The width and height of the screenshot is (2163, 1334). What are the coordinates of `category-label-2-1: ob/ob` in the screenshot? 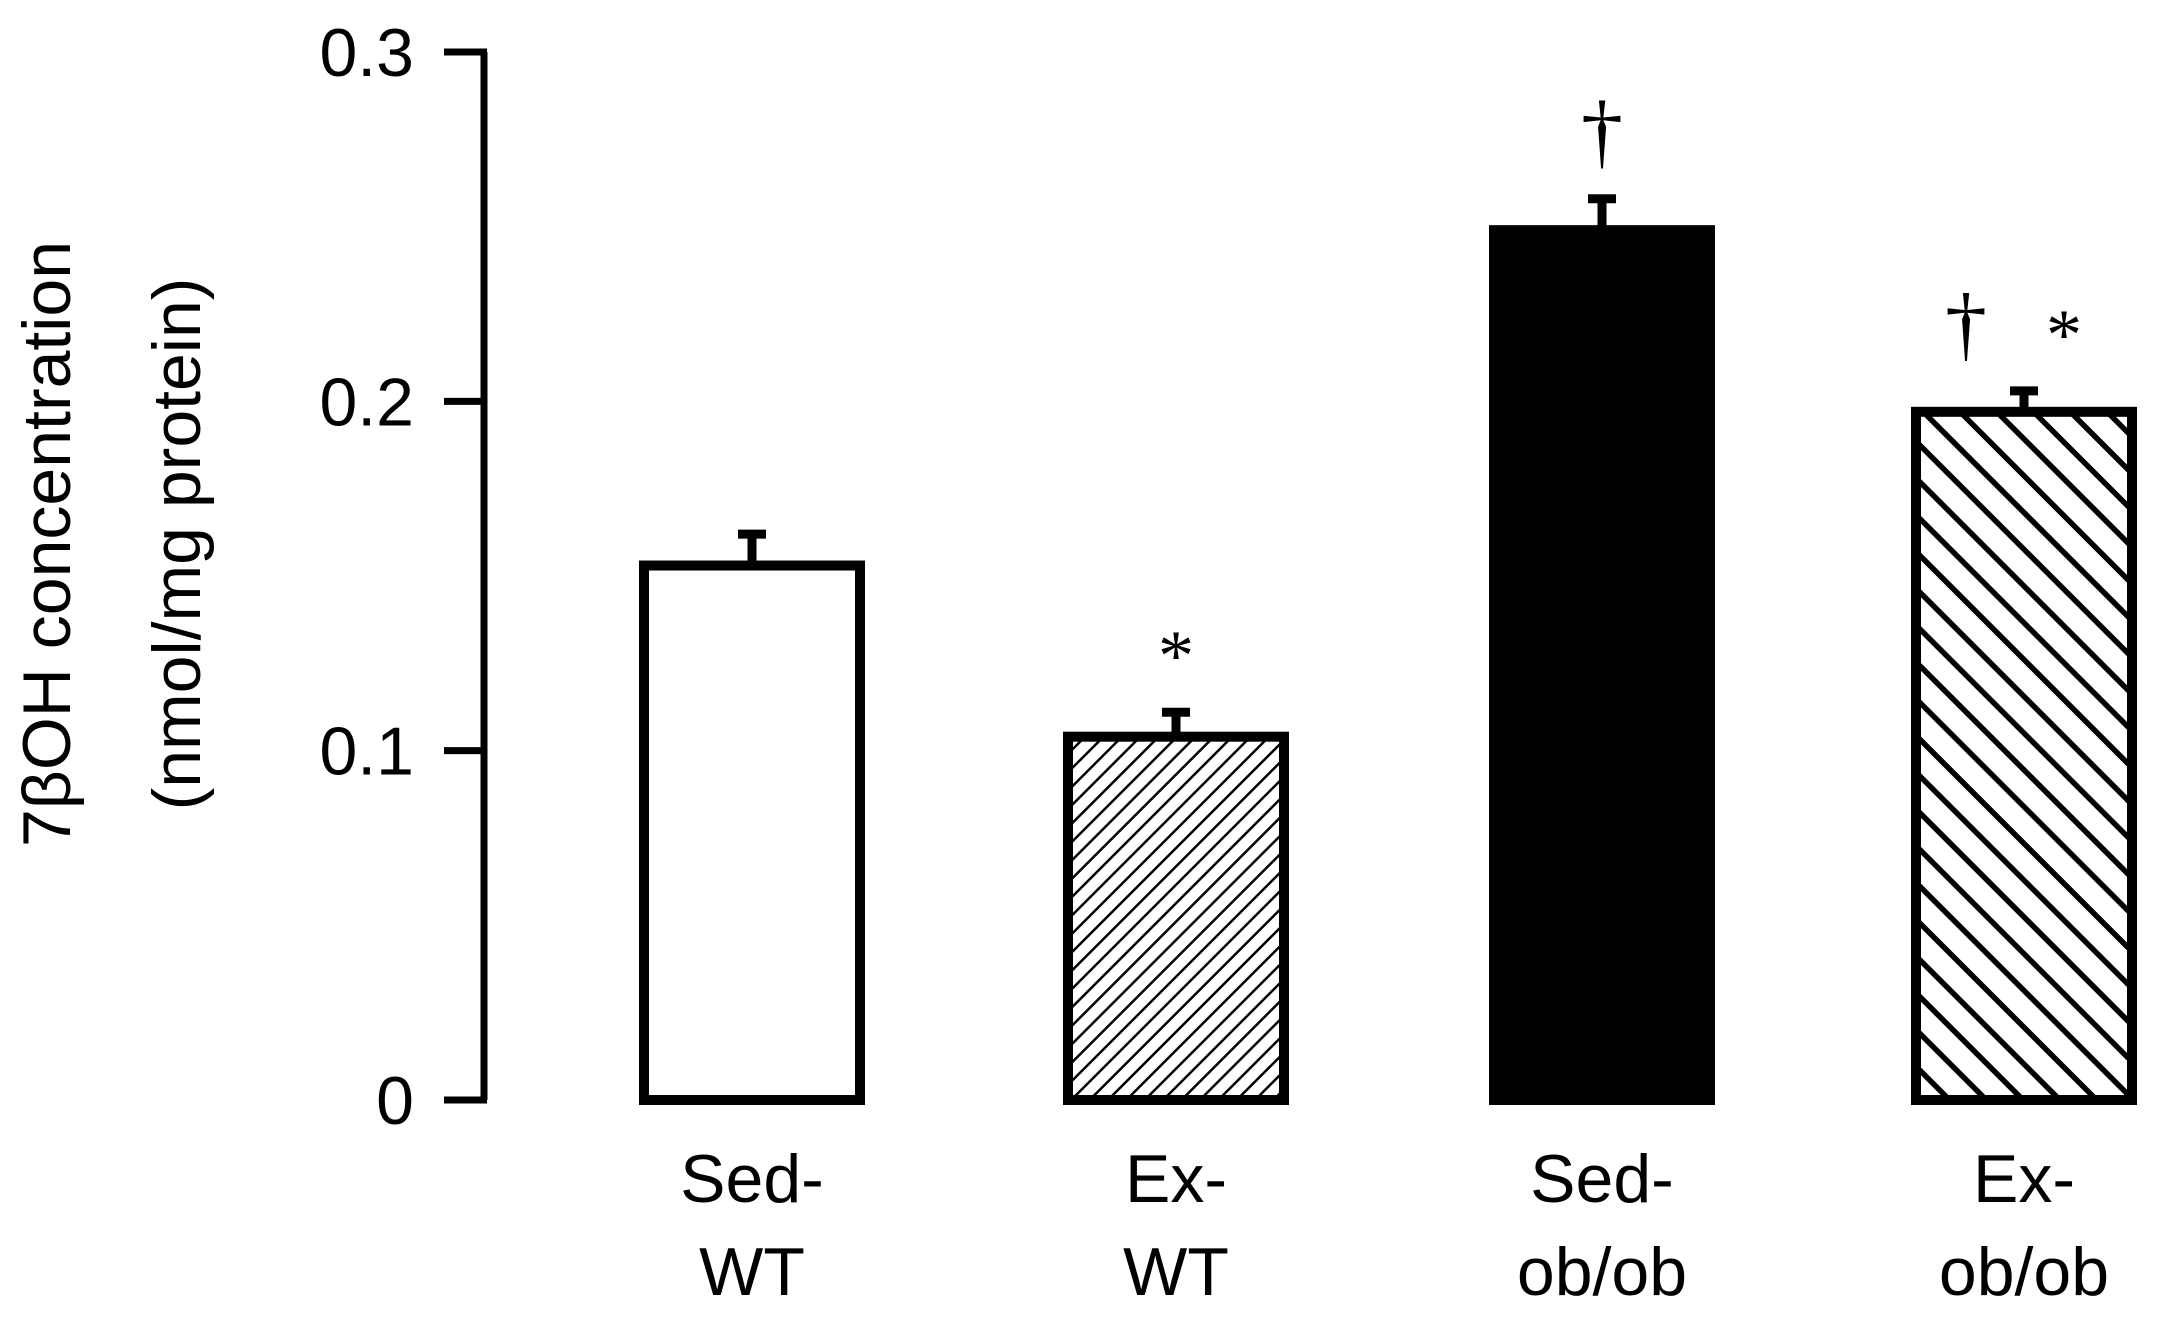 It's located at (1602, 1272).